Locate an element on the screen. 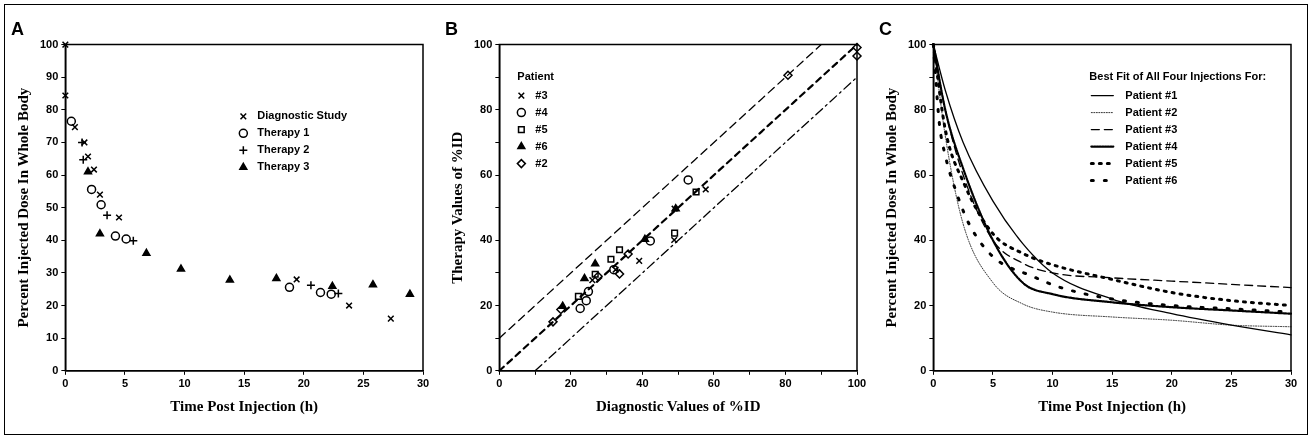 The height and width of the screenshot is (439, 1312). legend-label: Therapy 3 is located at coordinates (283, 166).